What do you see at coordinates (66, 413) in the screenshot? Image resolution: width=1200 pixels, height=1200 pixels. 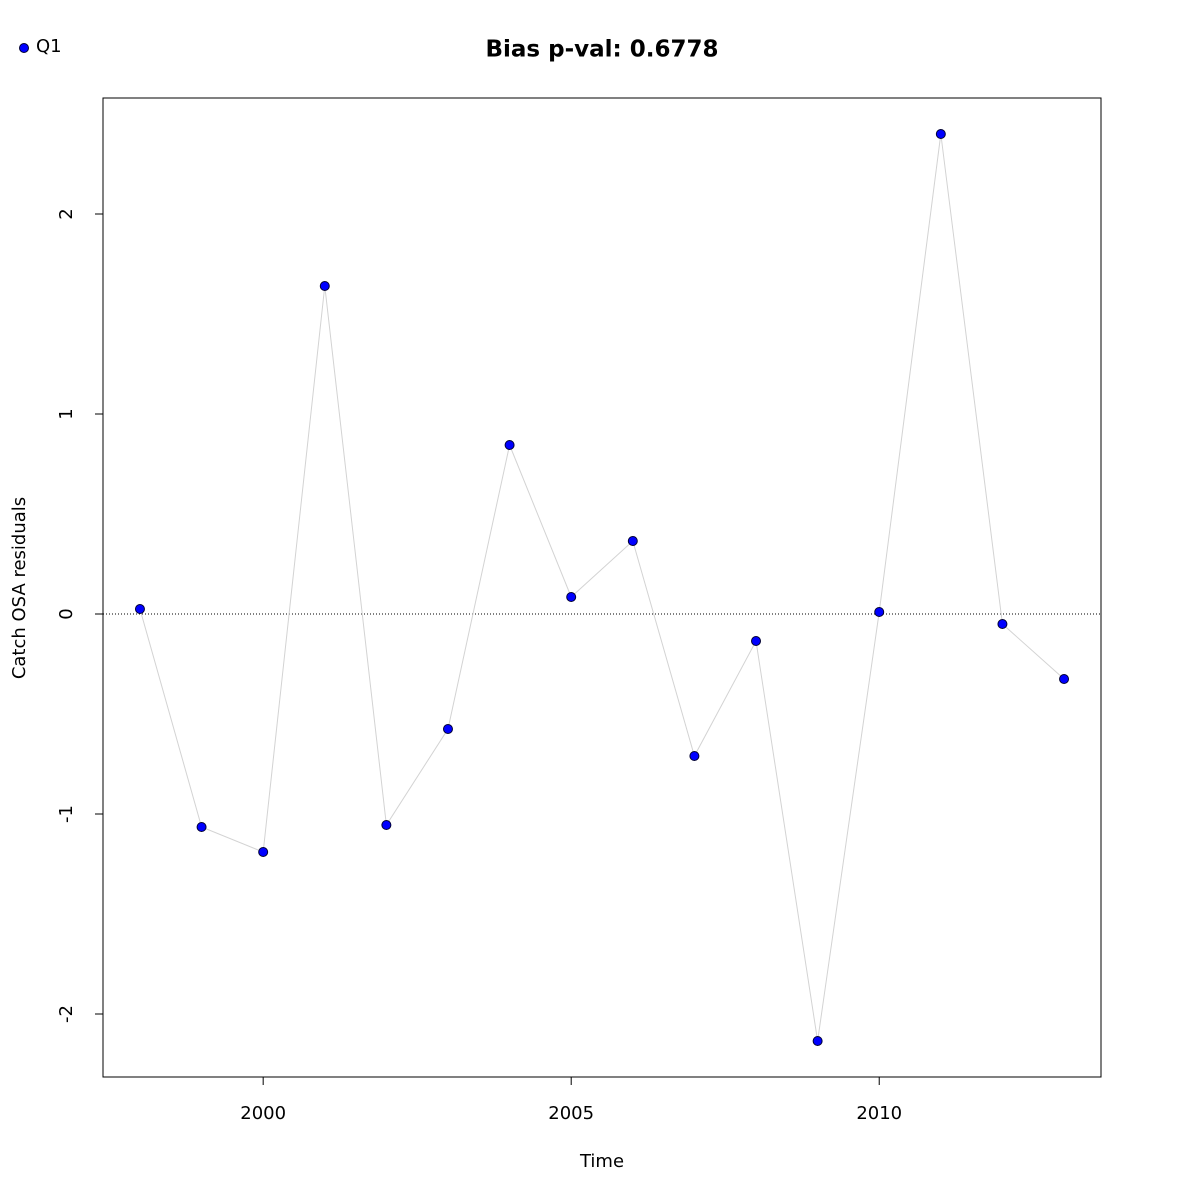 I see `y-tick-label: 1` at bounding box center [66, 413].